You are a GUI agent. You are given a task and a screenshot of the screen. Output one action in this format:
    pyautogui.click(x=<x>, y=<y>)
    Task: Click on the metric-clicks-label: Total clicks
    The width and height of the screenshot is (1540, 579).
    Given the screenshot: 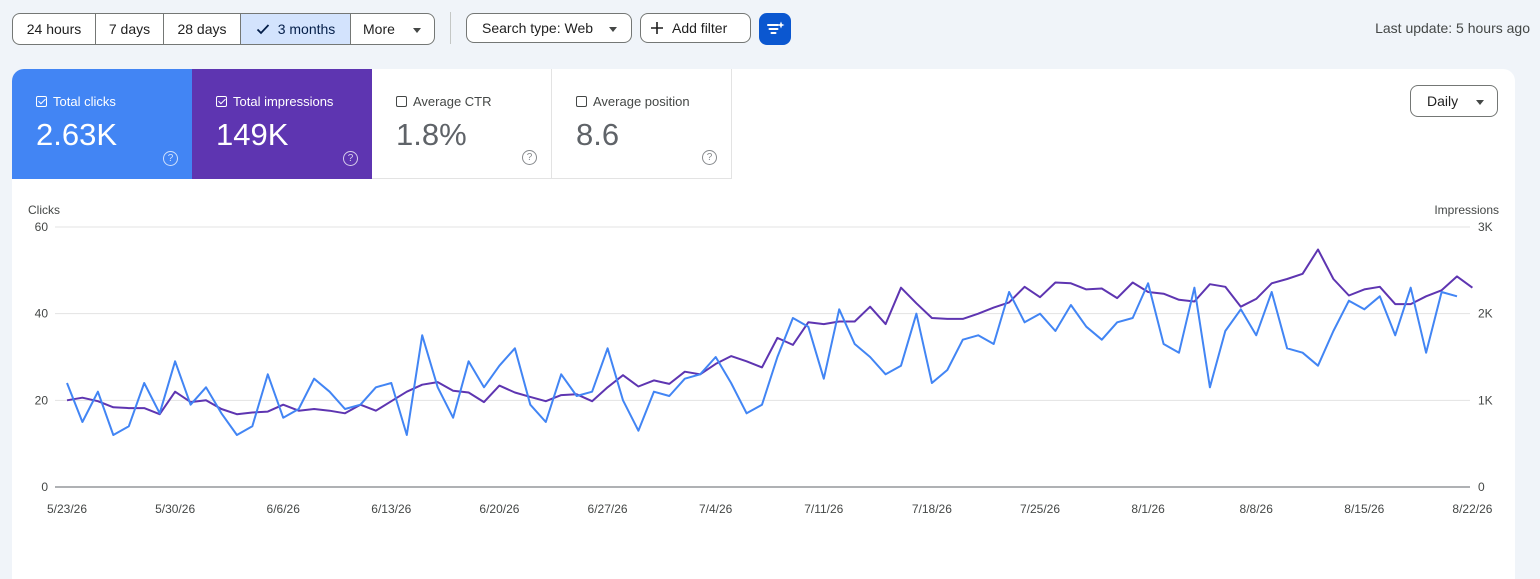 What is the action you would take?
    pyautogui.click(x=84, y=101)
    